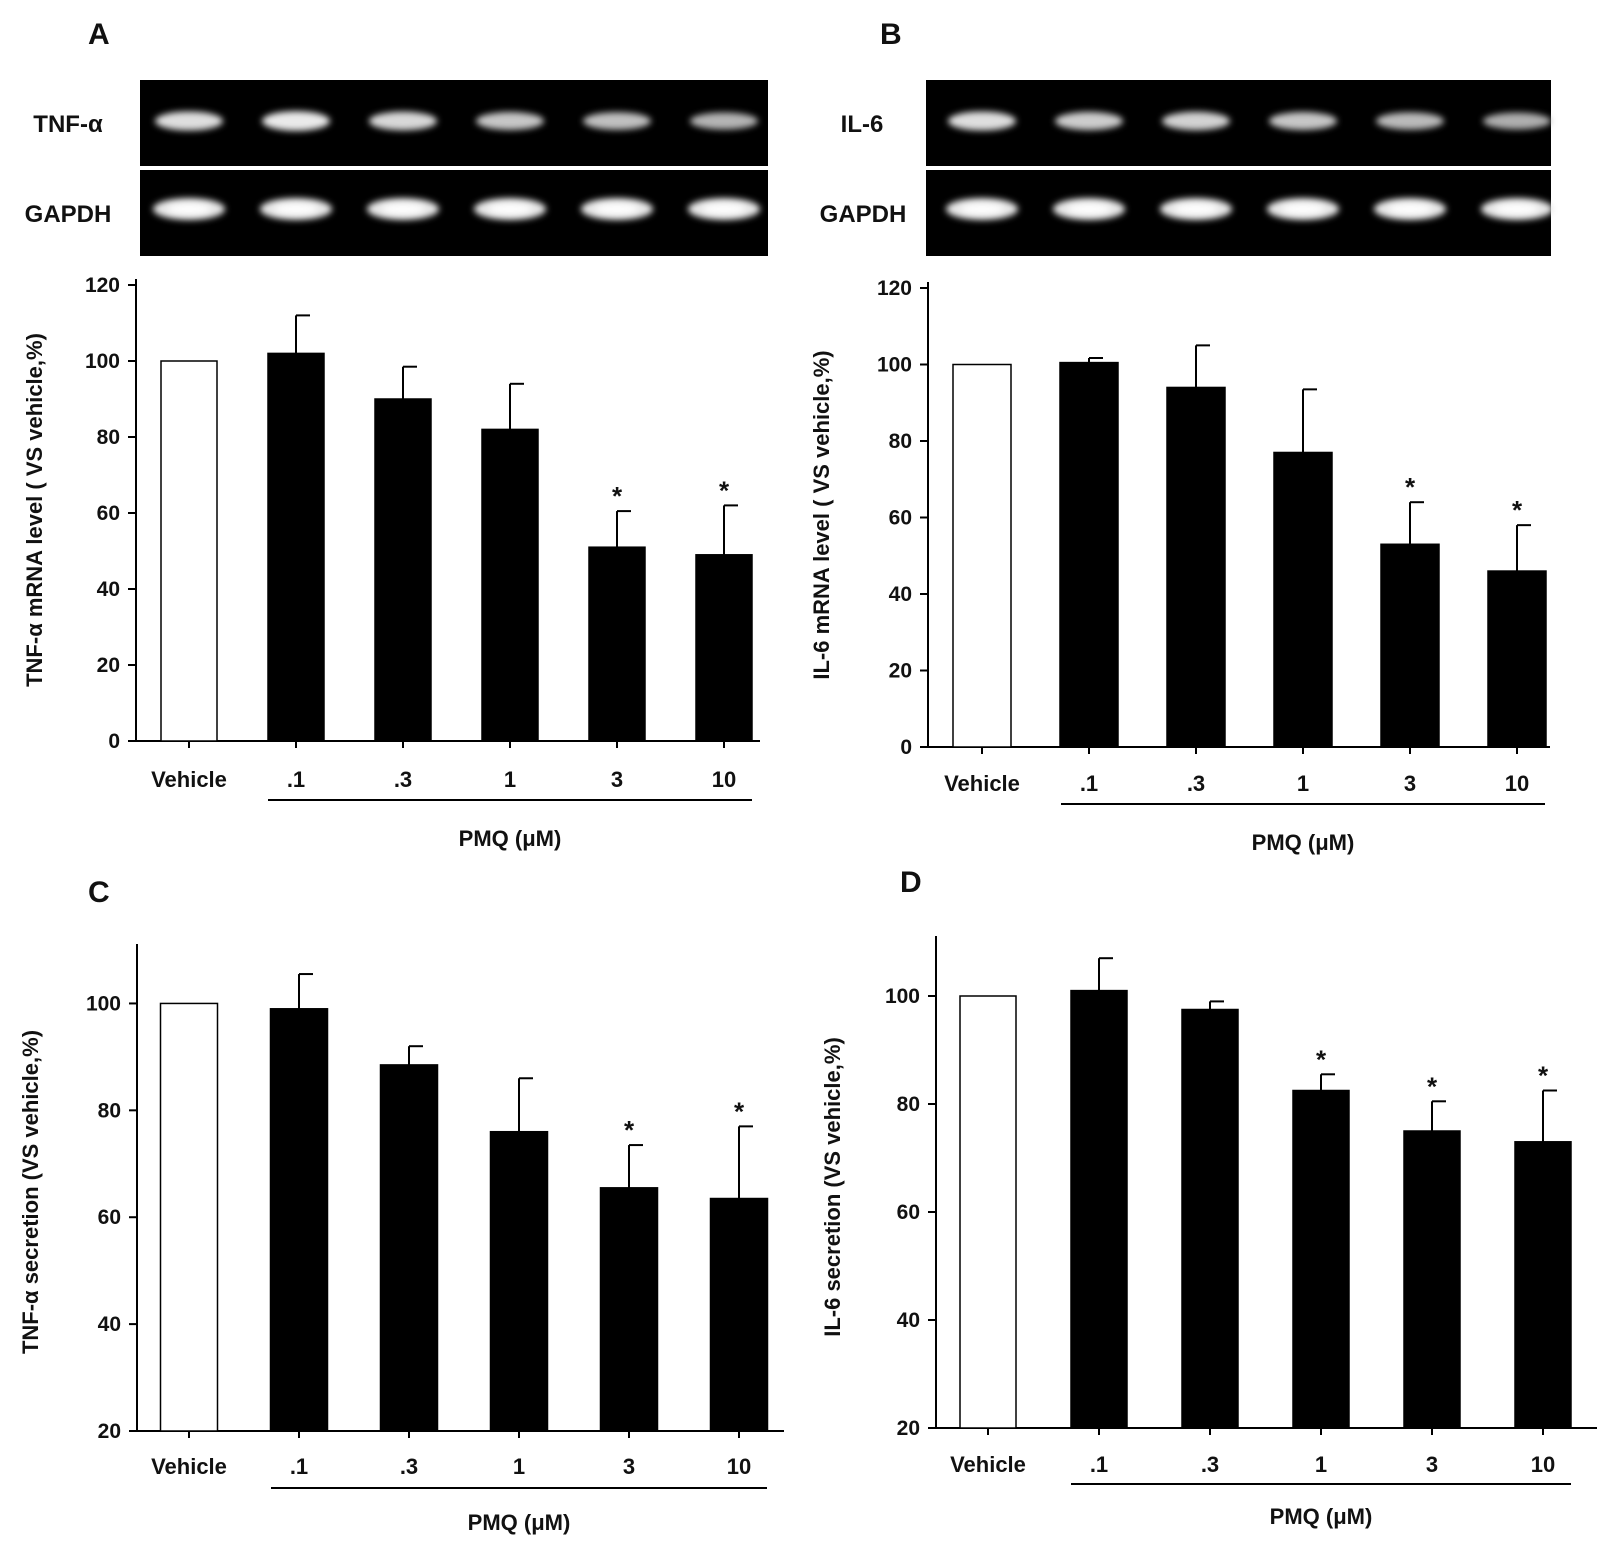  I want to click on panel-letter: B, so click(891, 34).